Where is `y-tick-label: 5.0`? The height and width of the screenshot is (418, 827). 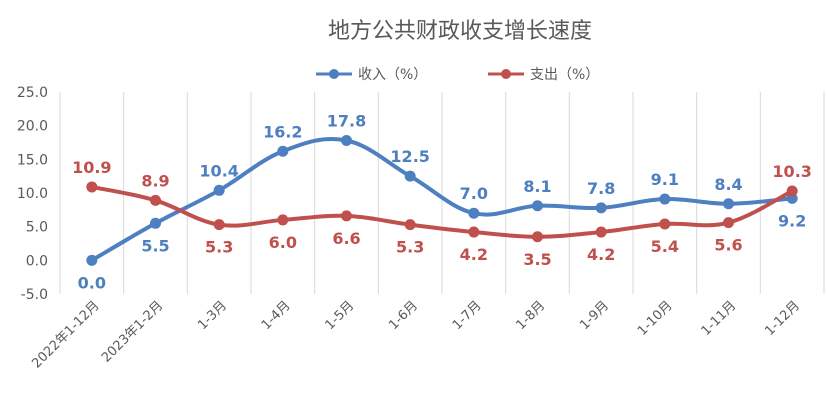 y-tick-label: 5.0 is located at coordinates (37, 228).